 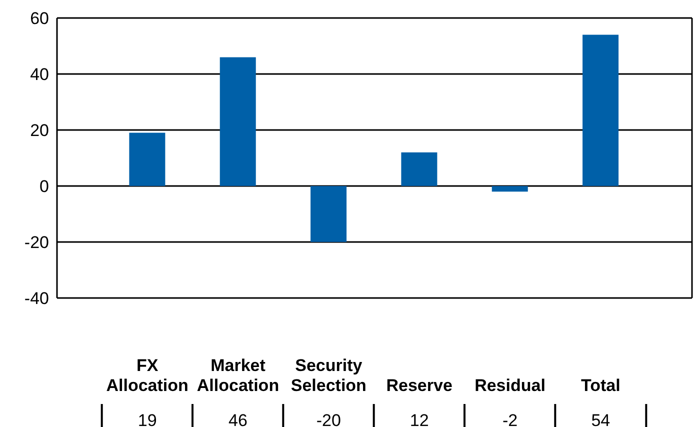 What do you see at coordinates (600, 419) in the screenshot?
I see `data-label: 54` at bounding box center [600, 419].